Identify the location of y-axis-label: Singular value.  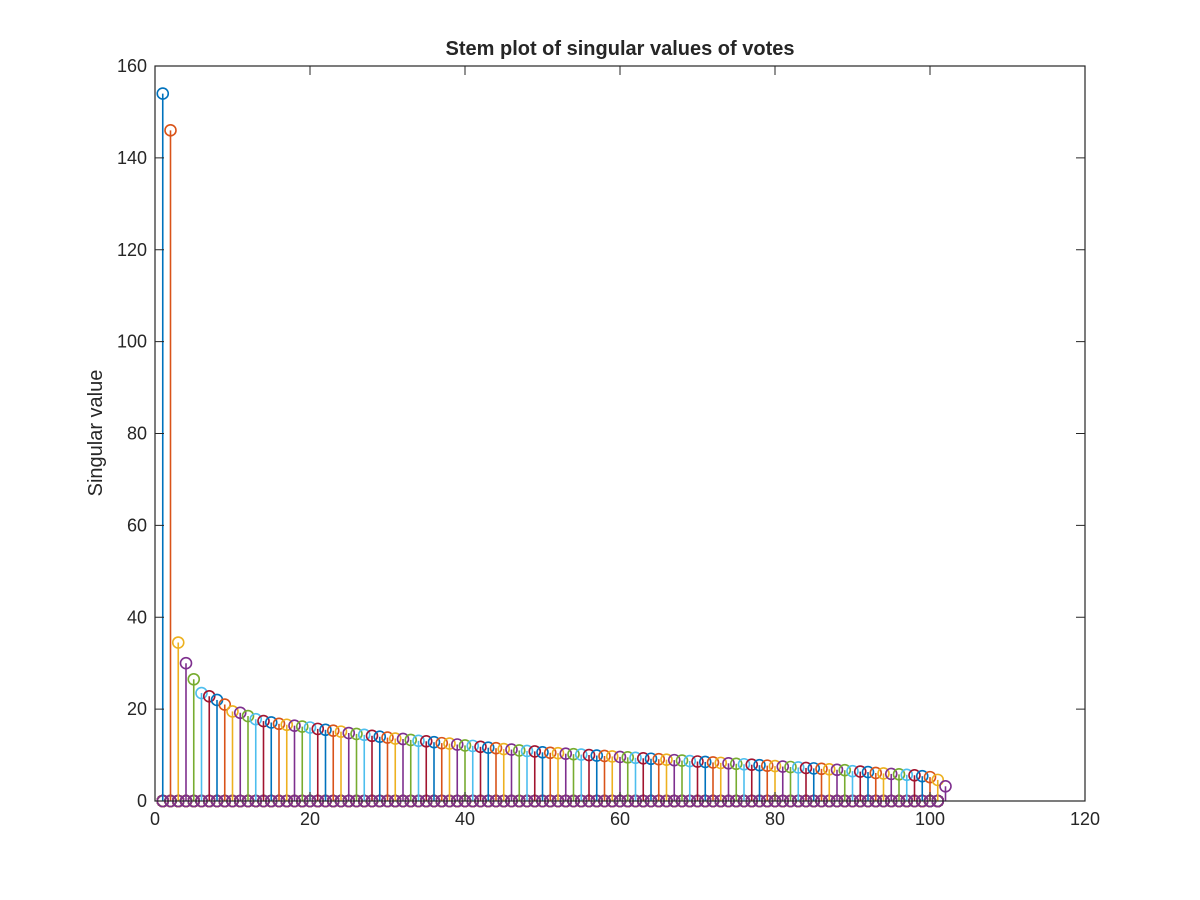
(96, 433).